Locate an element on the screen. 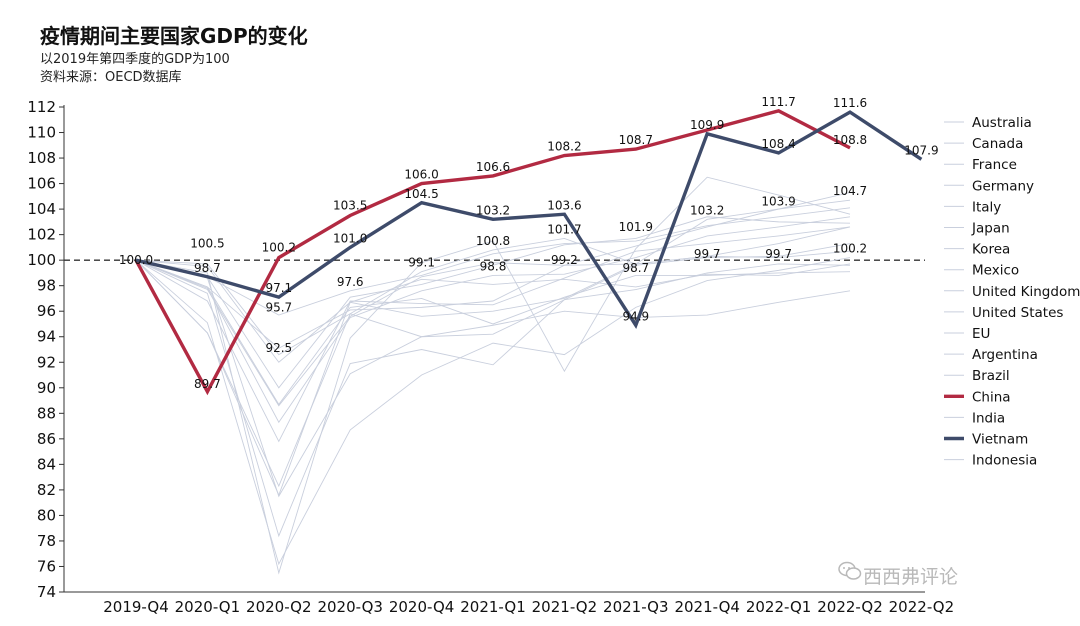 The height and width of the screenshot is (626, 1080). data-label: 103.5 is located at coordinates (350, 205).